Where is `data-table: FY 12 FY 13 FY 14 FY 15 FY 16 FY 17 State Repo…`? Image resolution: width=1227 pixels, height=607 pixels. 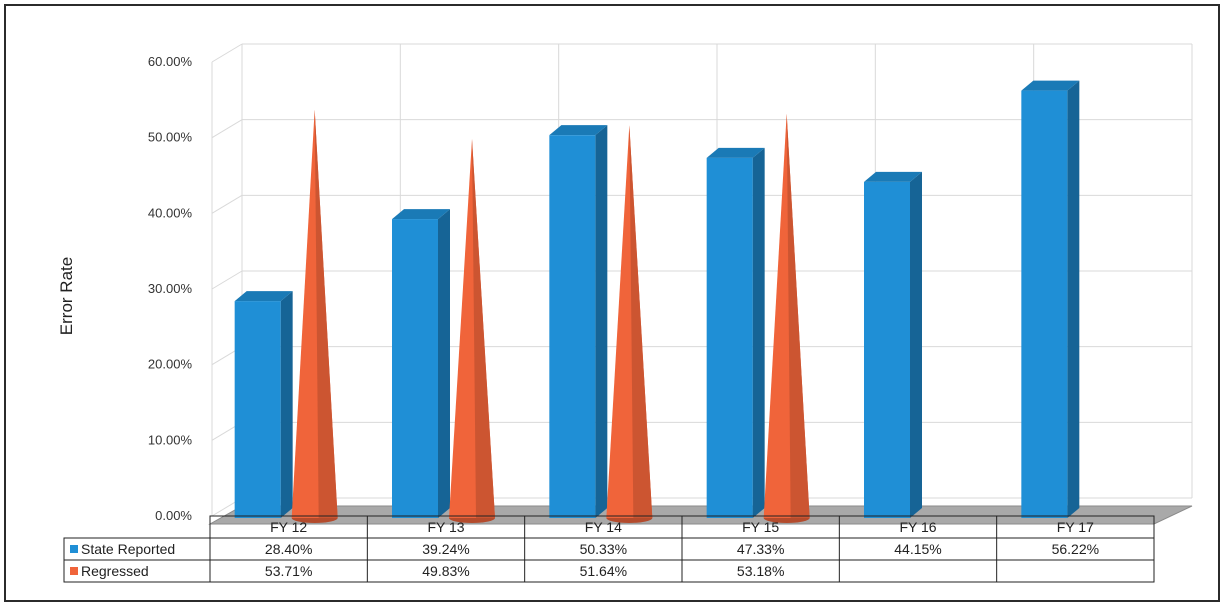 data-table: FY 12 FY 13 FY 14 FY 15 FY 16 FY 17 State Repo… is located at coordinates (609, 549).